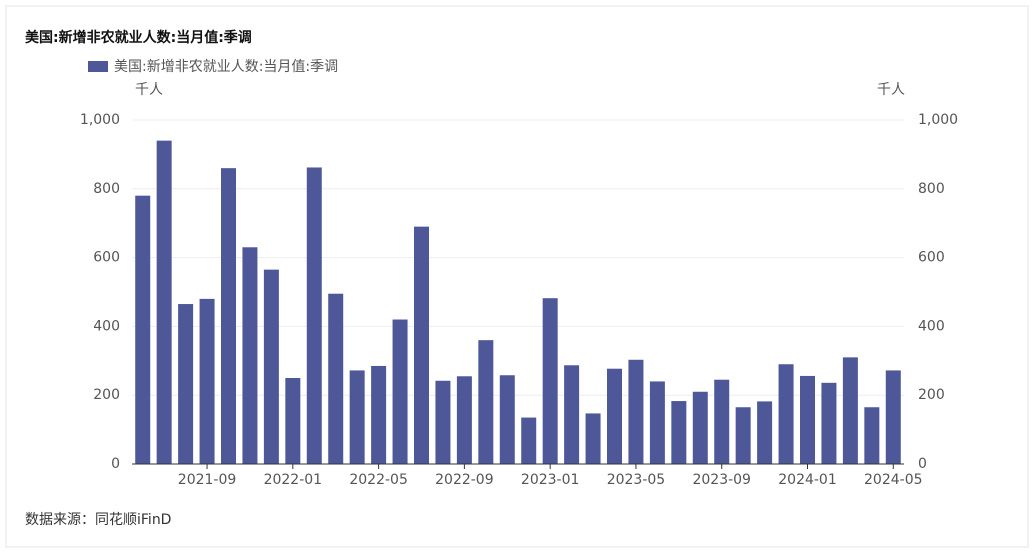 The height and width of the screenshot is (557, 1036). Describe the element at coordinates (100, 120) in the screenshot. I see `y-tick-label: 1,000` at that location.